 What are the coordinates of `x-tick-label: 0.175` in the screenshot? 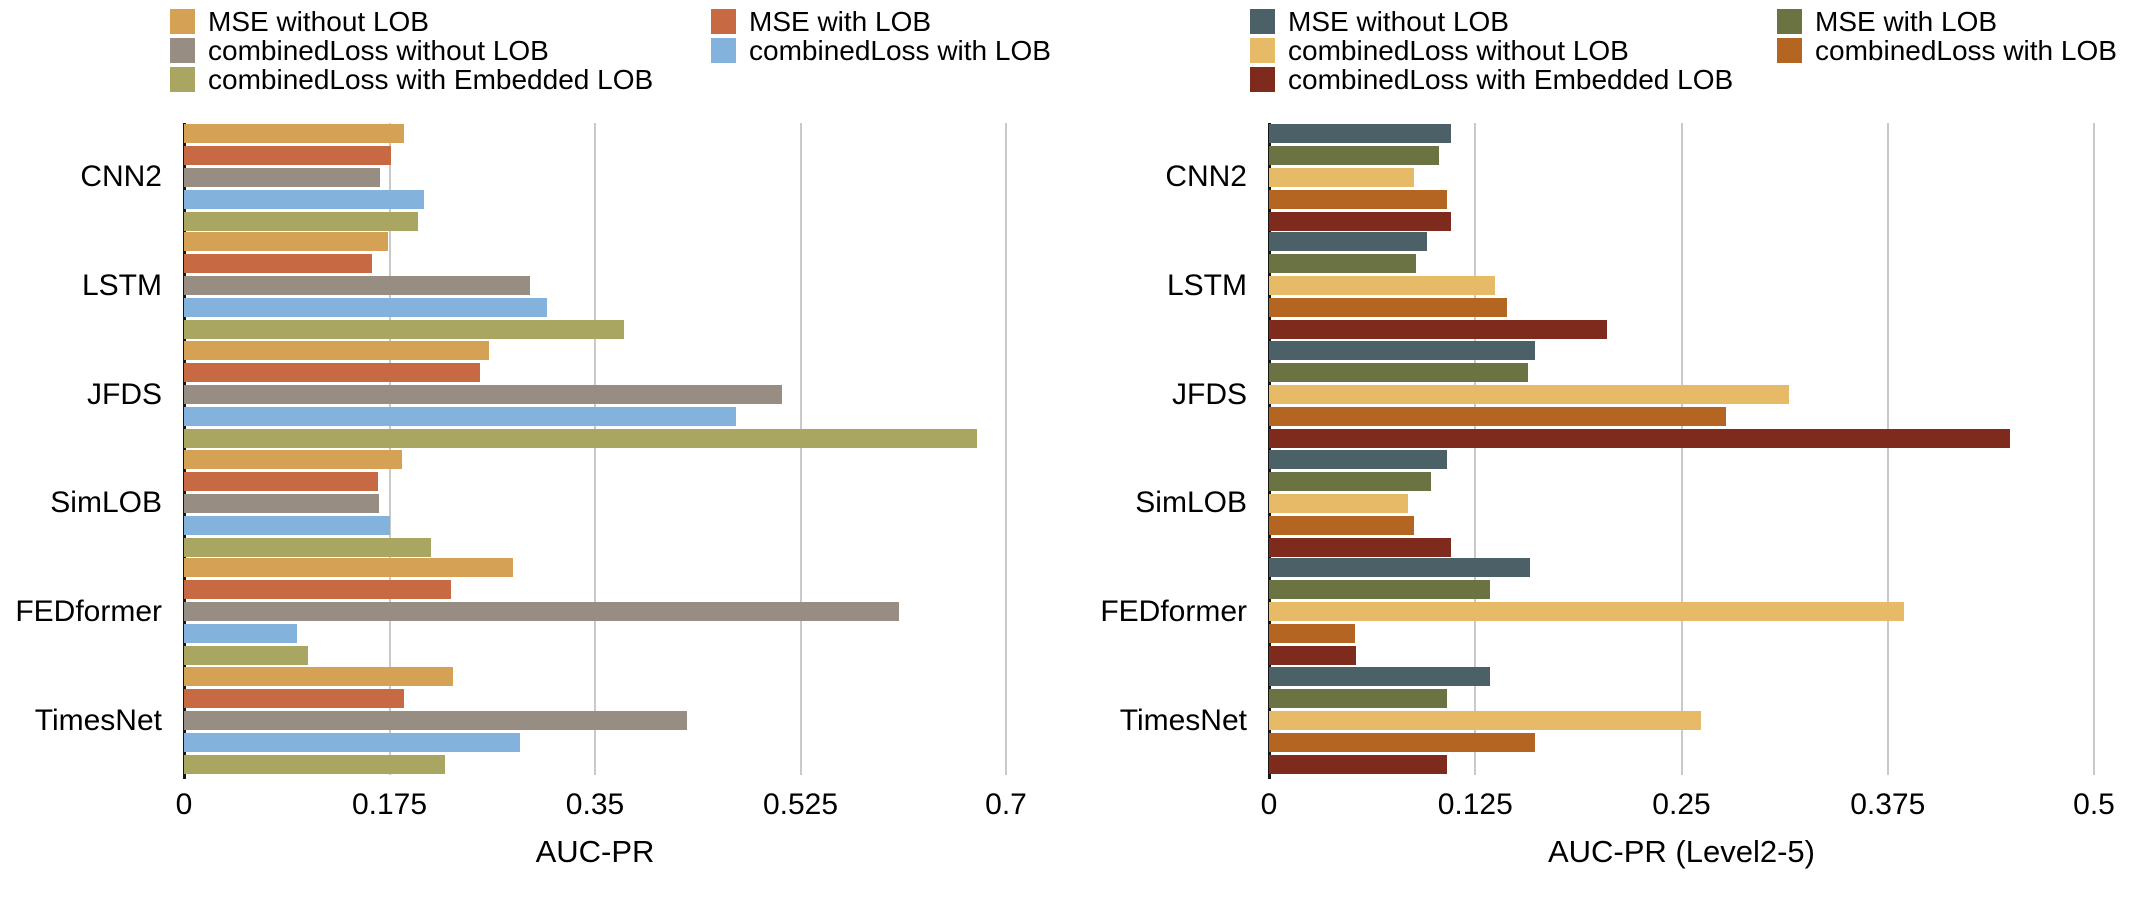 It's located at (389, 804).